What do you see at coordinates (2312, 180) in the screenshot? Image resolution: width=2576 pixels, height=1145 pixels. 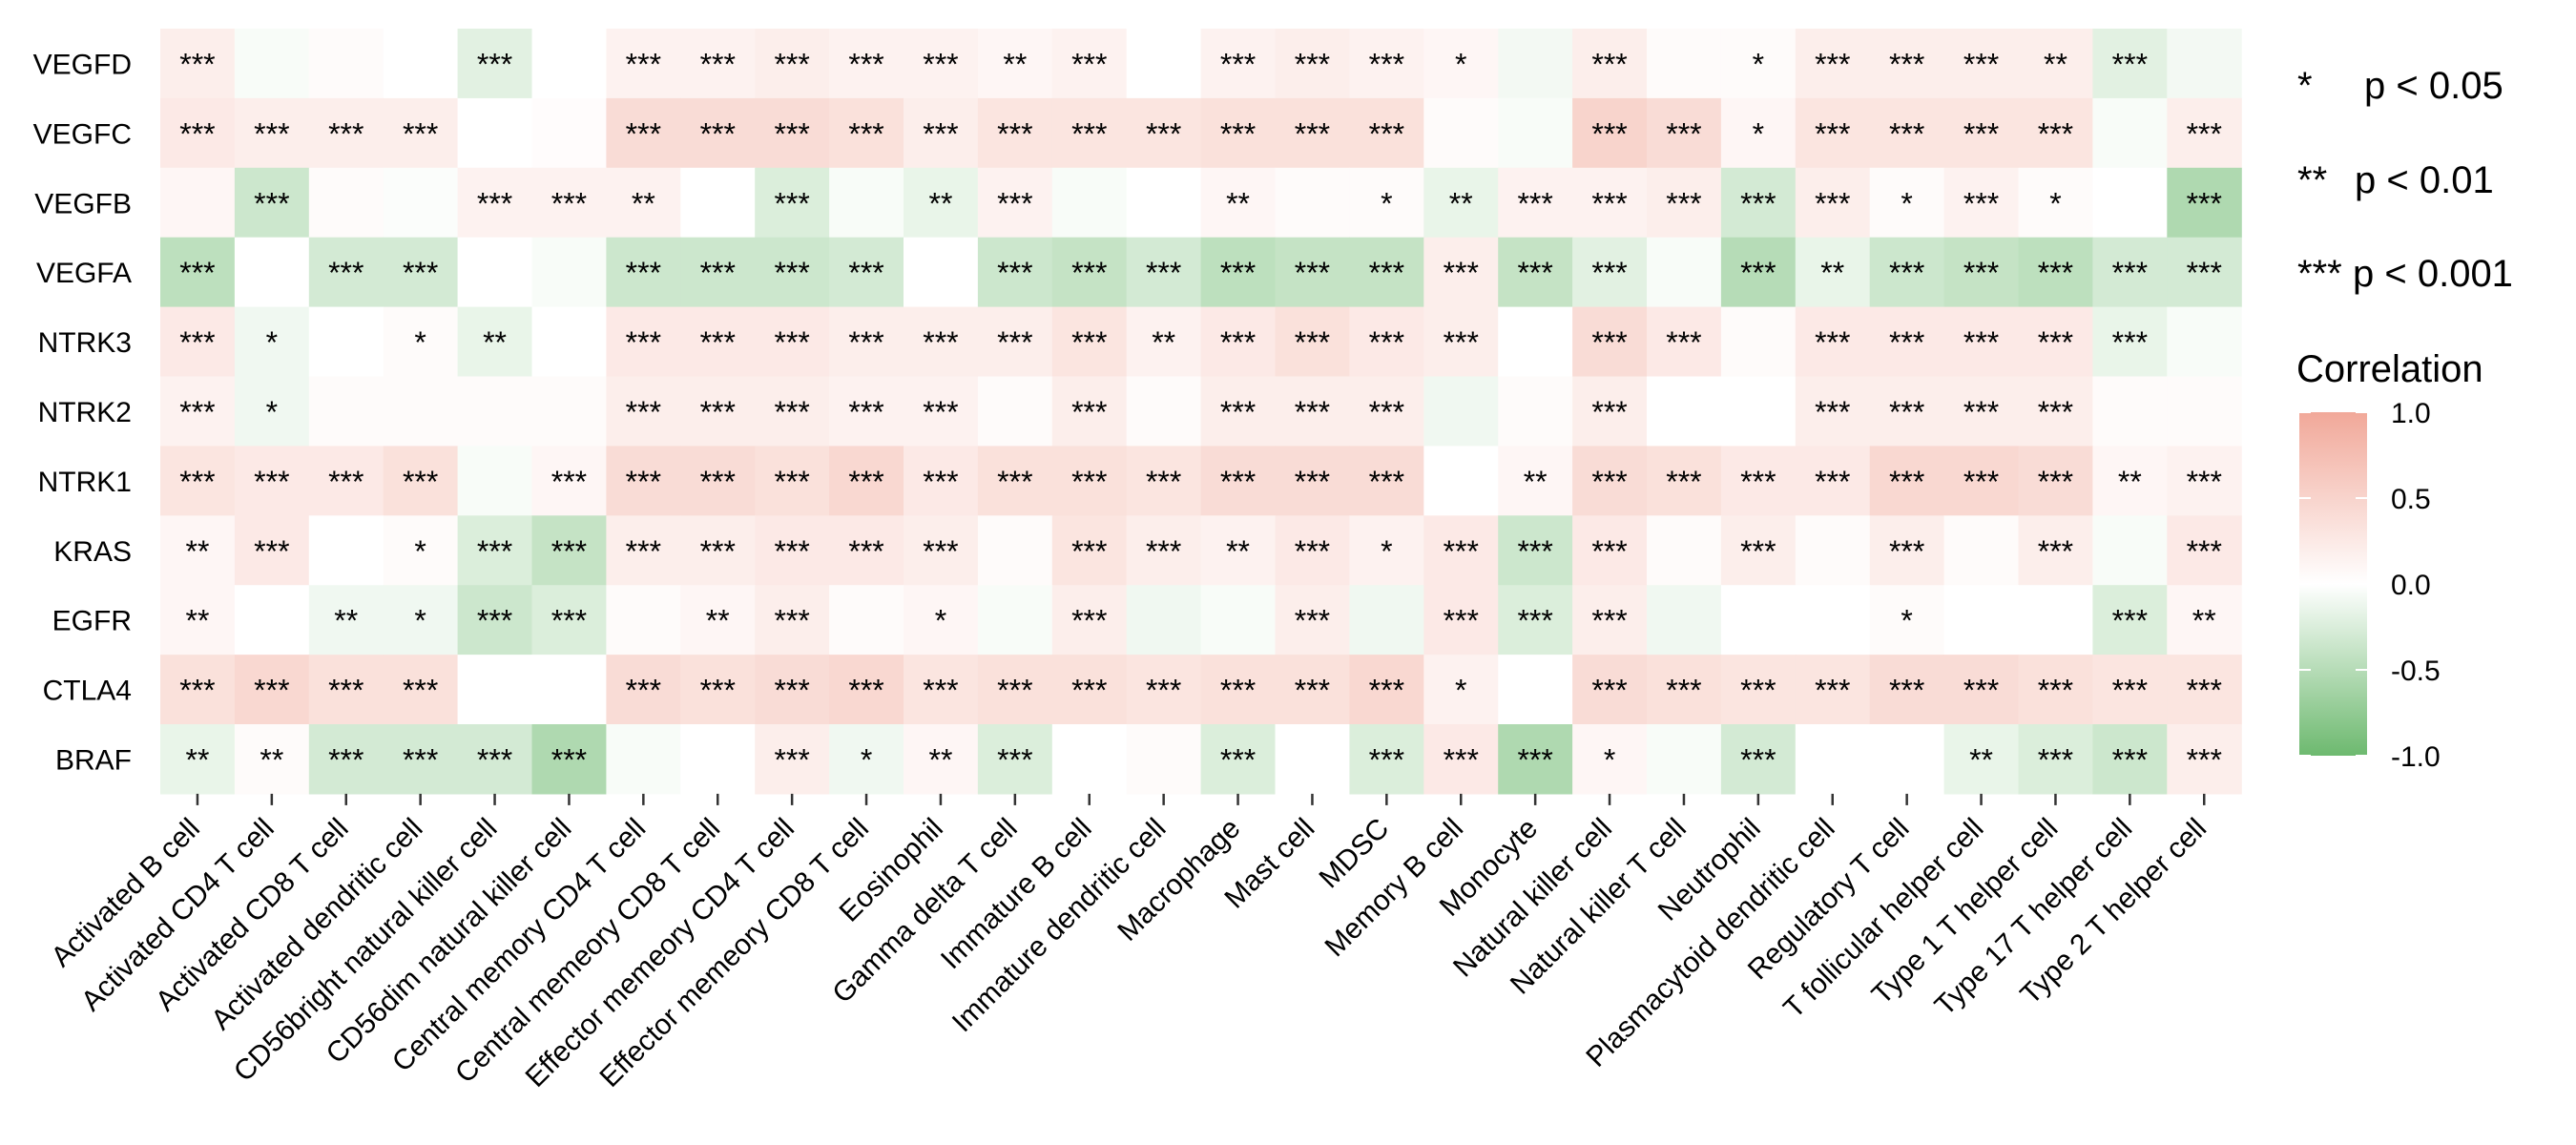 I see `sig-symbol-2: **` at bounding box center [2312, 180].